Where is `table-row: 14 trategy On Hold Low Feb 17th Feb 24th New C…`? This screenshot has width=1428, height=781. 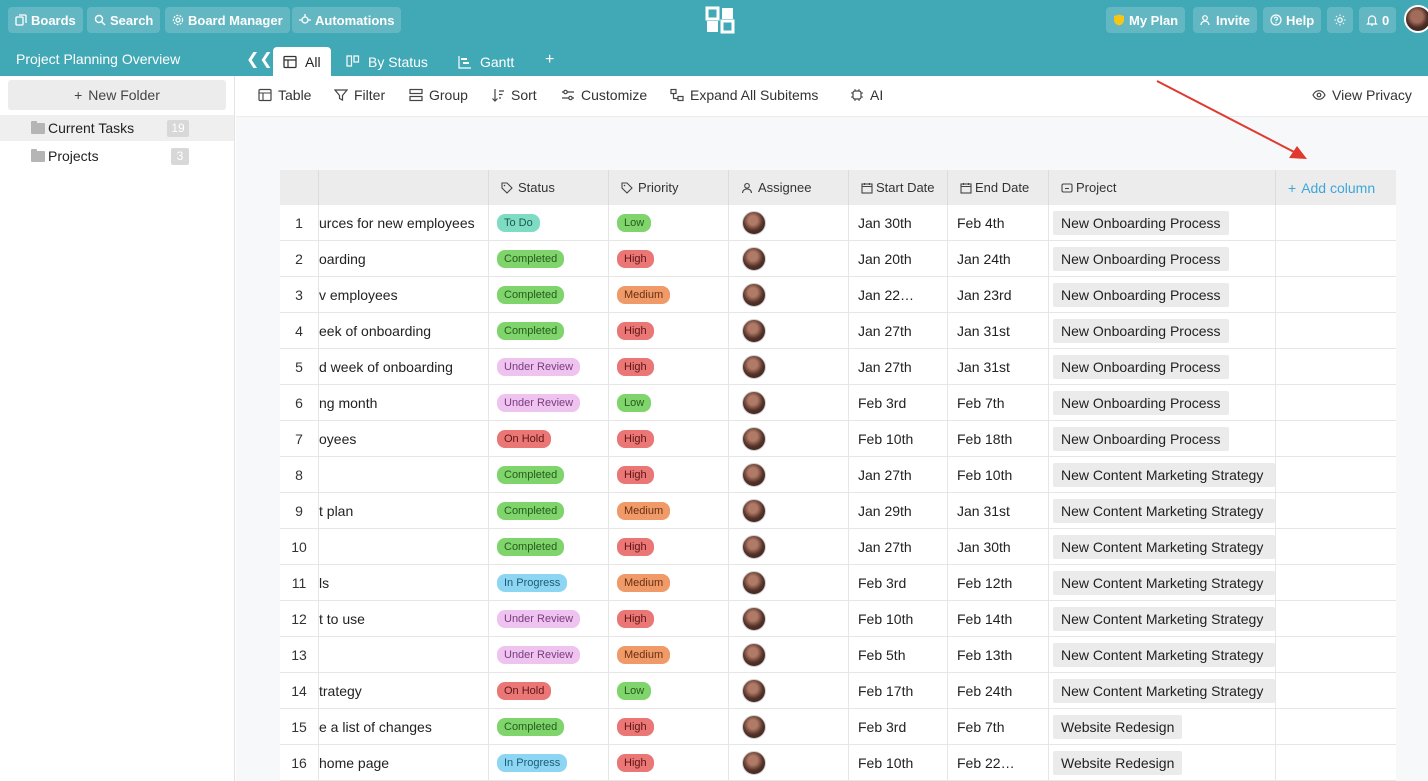
table-row: 14 trategy On Hold Low Feb 17th Feb 24th New C… is located at coordinates (838, 691).